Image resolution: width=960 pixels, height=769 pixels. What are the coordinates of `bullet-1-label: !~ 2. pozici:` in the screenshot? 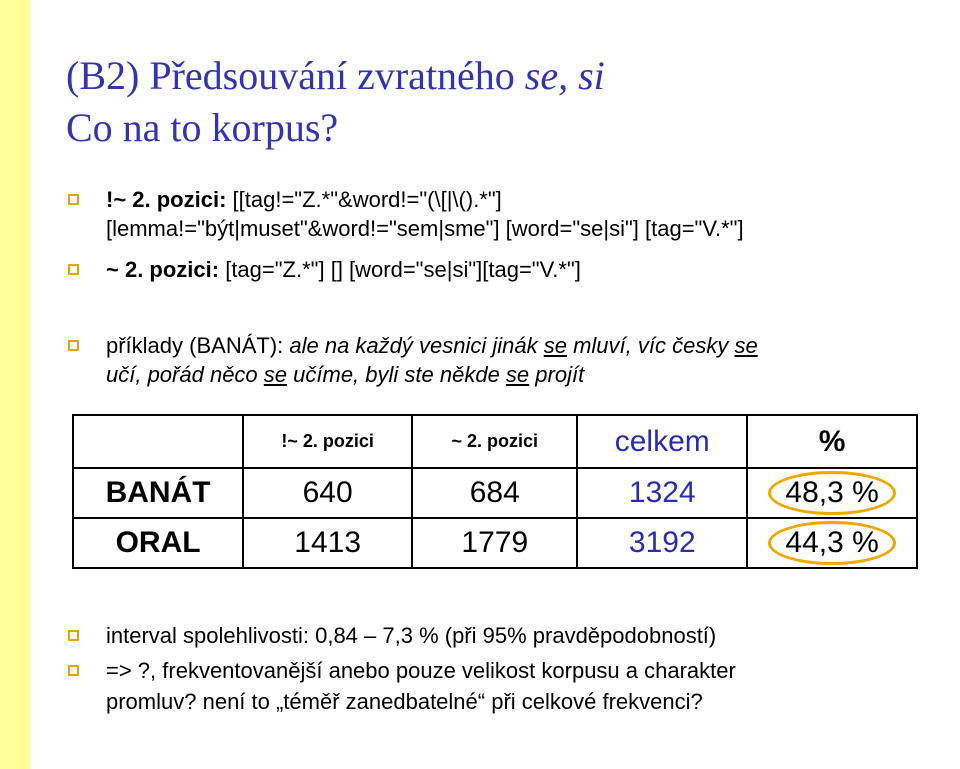 It's located at (166, 199).